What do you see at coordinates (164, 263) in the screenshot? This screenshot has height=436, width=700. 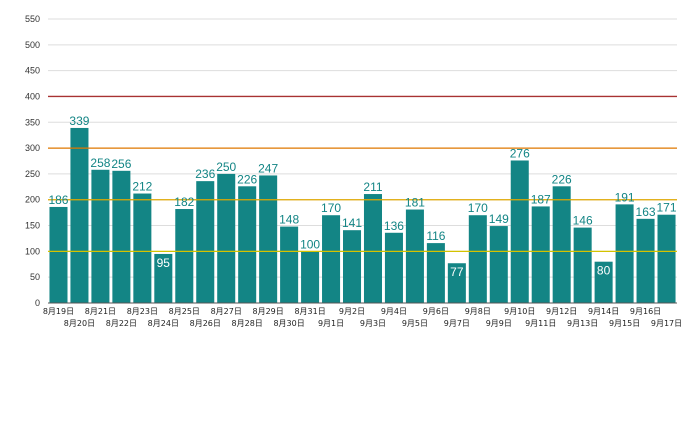 I see `data-label: 95` at bounding box center [164, 263].